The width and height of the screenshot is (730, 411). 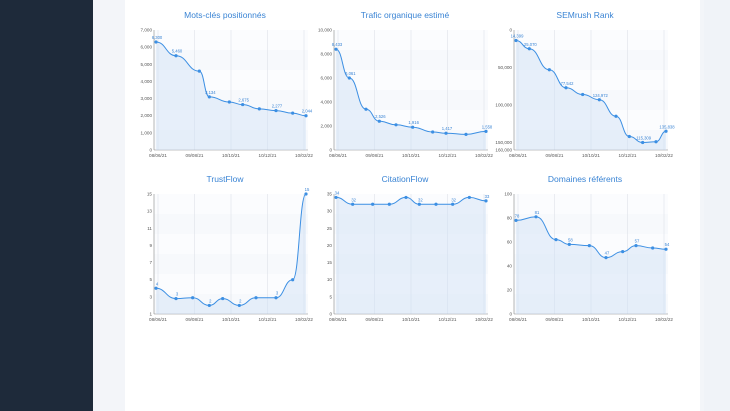 I want to click on chart-title: SEMrush Rank, so click(x=585, y=15).